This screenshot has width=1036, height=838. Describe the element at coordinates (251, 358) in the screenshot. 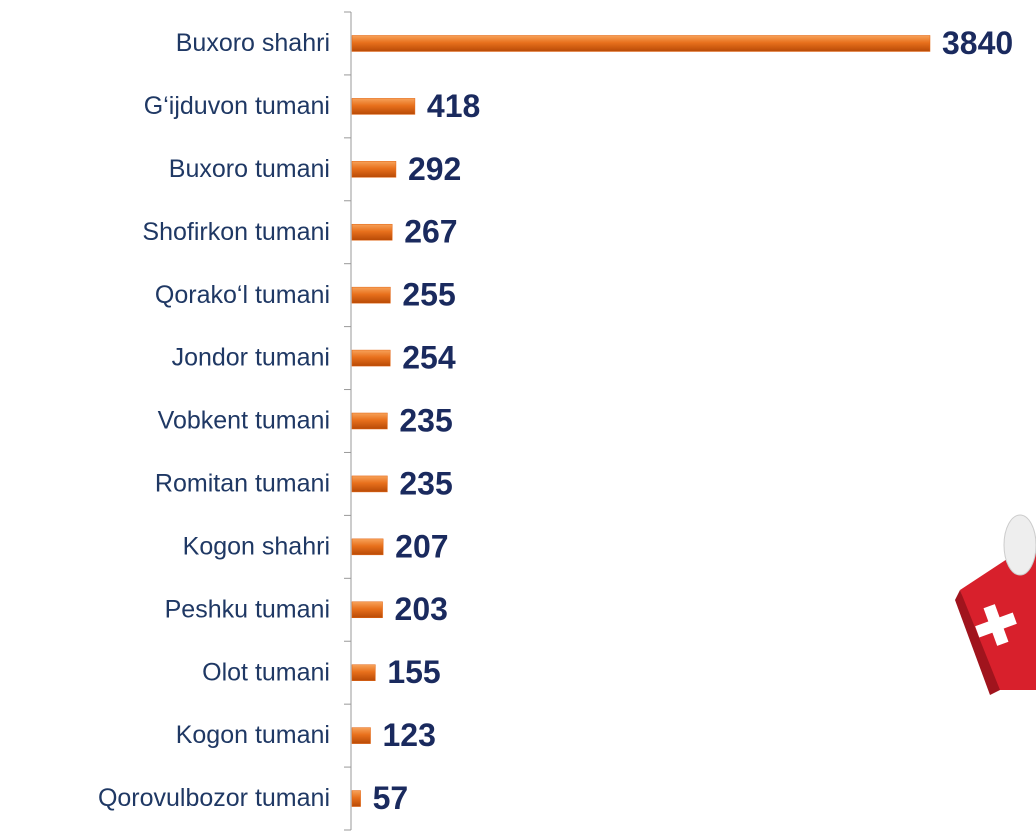

I see `category-label: Jondor tumani` at that location.